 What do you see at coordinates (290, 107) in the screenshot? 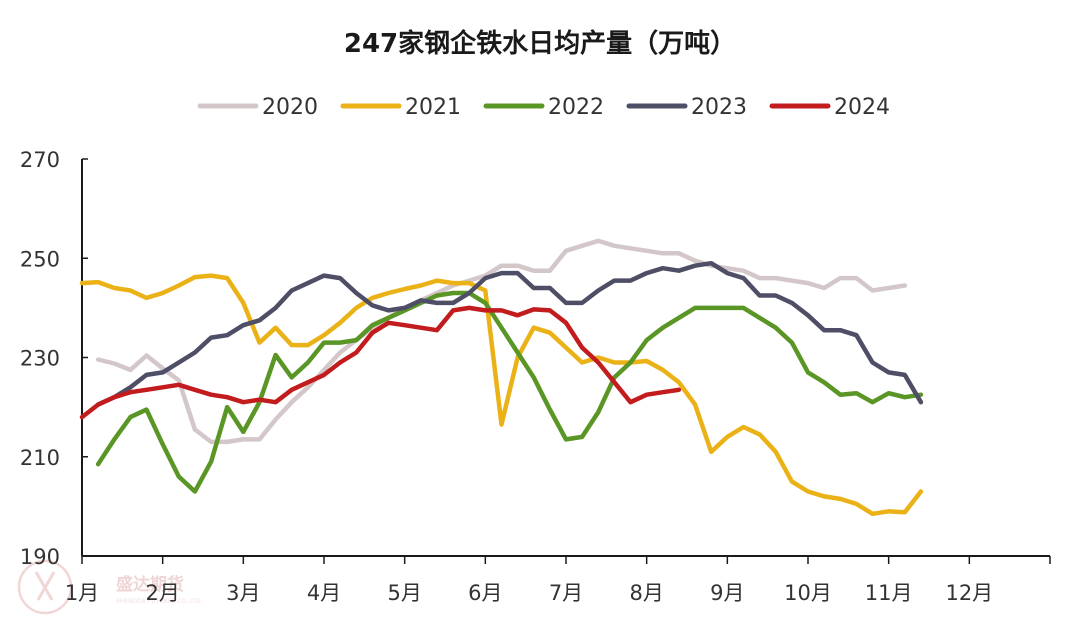
I see `legend-label-2020: 2020` at bounding box center [290, 107].